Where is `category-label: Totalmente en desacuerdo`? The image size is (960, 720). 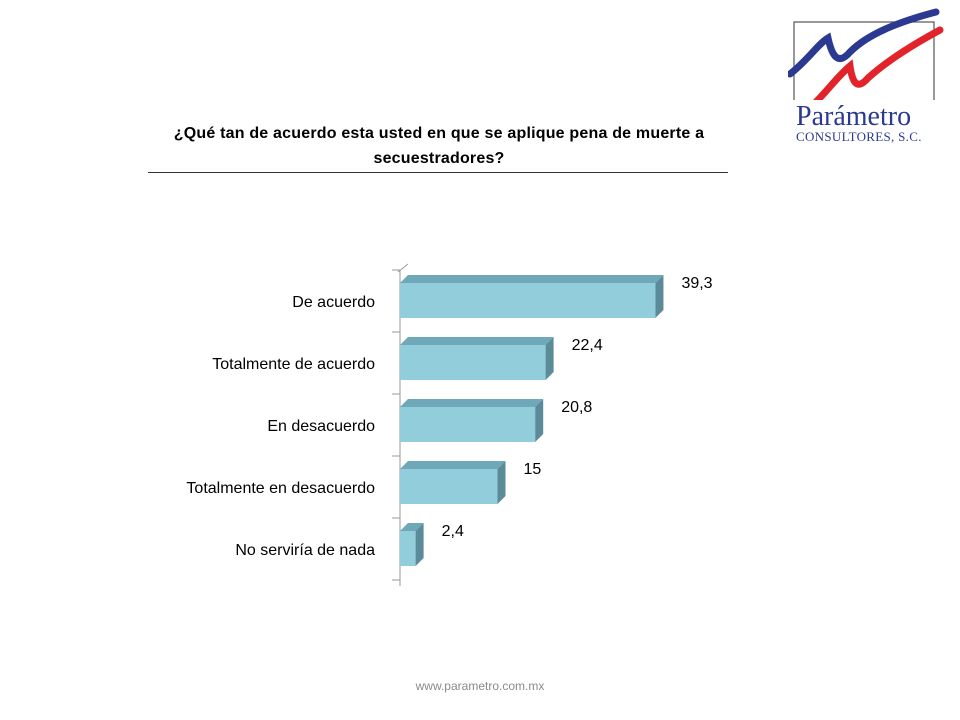
category-label: Totalmente en desacuerdo is located at coordinates (280, 488).